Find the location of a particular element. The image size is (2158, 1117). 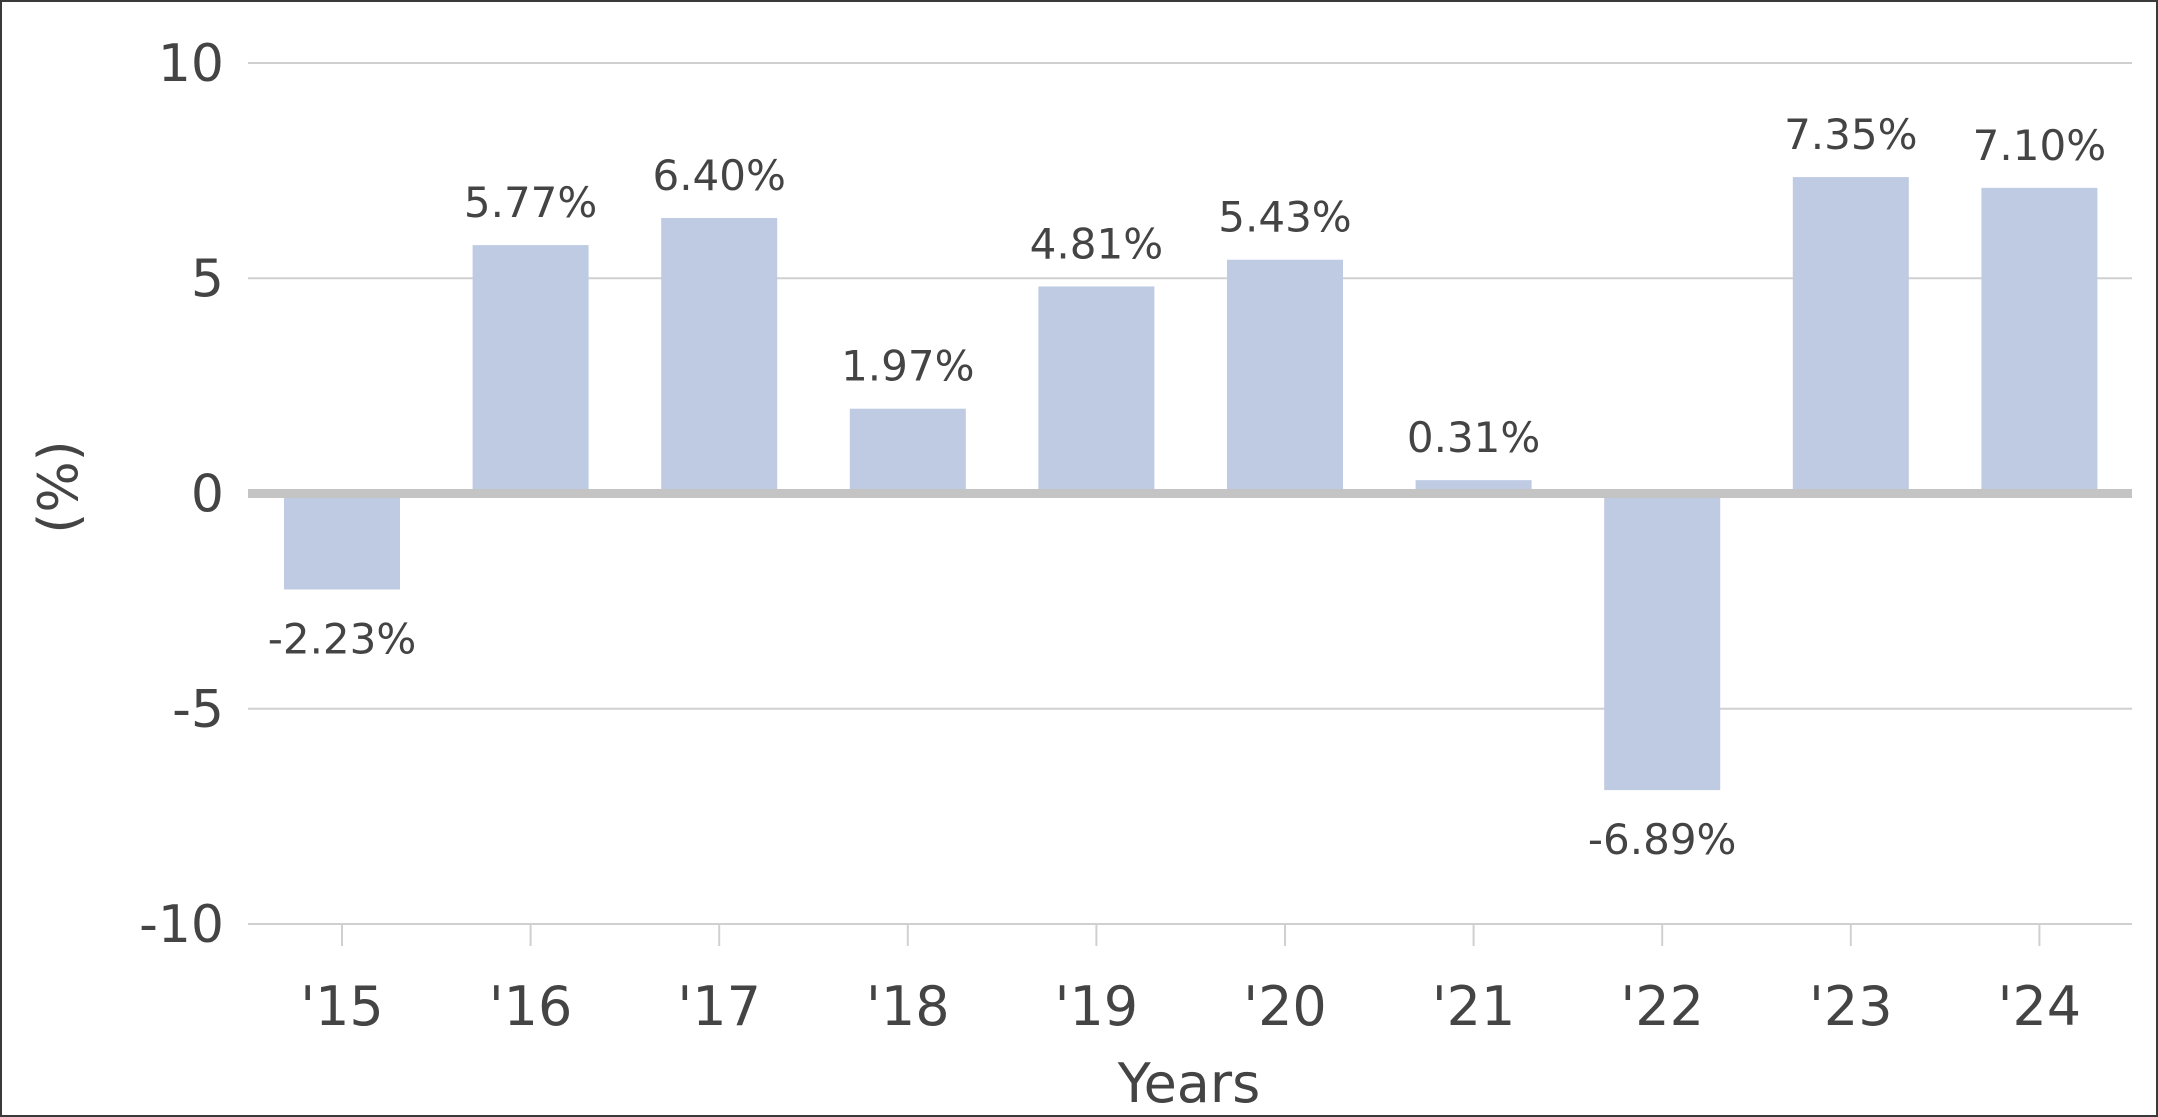

x-tick-label: '21 is located at coordinates (1474, 1006).